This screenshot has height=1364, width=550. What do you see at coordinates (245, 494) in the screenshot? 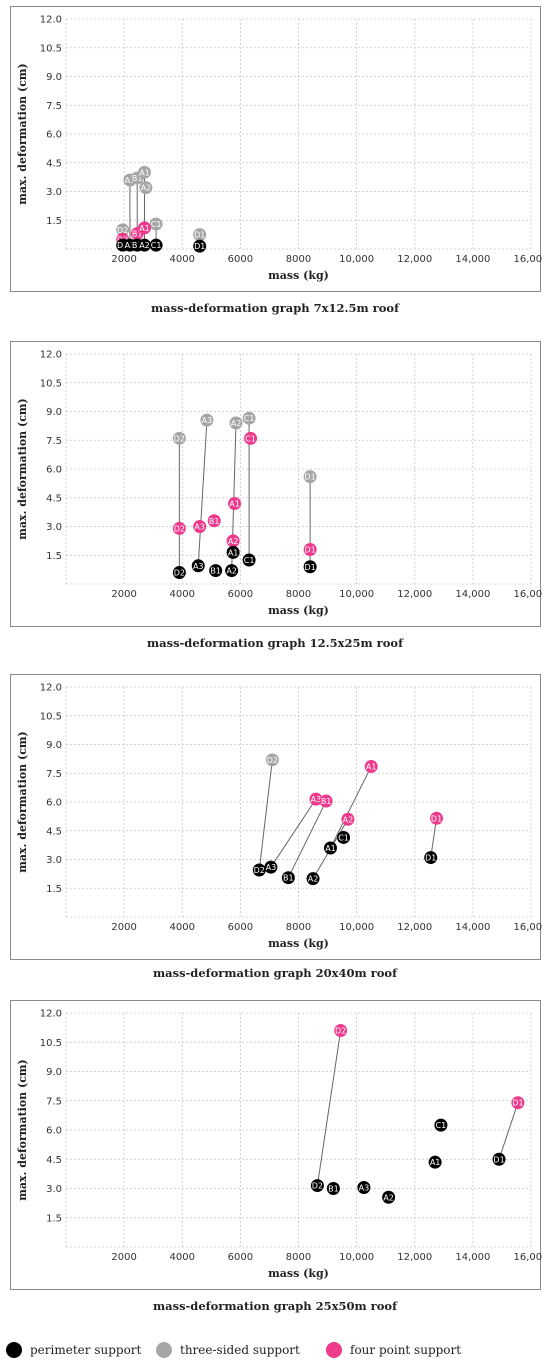
I see `series-four-point-2: D2 A3B1A1A2C1D1` at bounding box center [245, 494].